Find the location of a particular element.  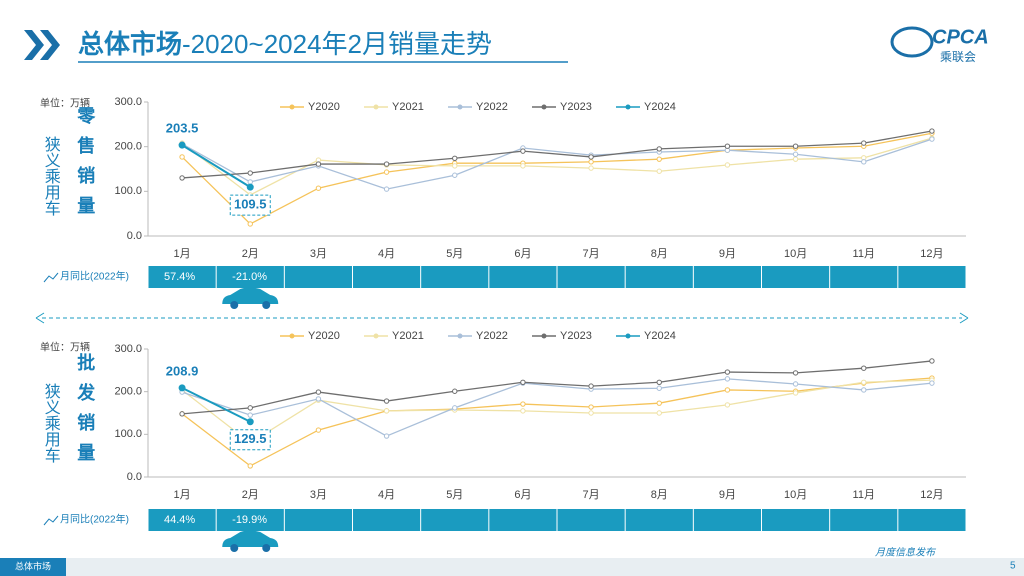

logo-text: CPCA is located at coordinates (960, 37).